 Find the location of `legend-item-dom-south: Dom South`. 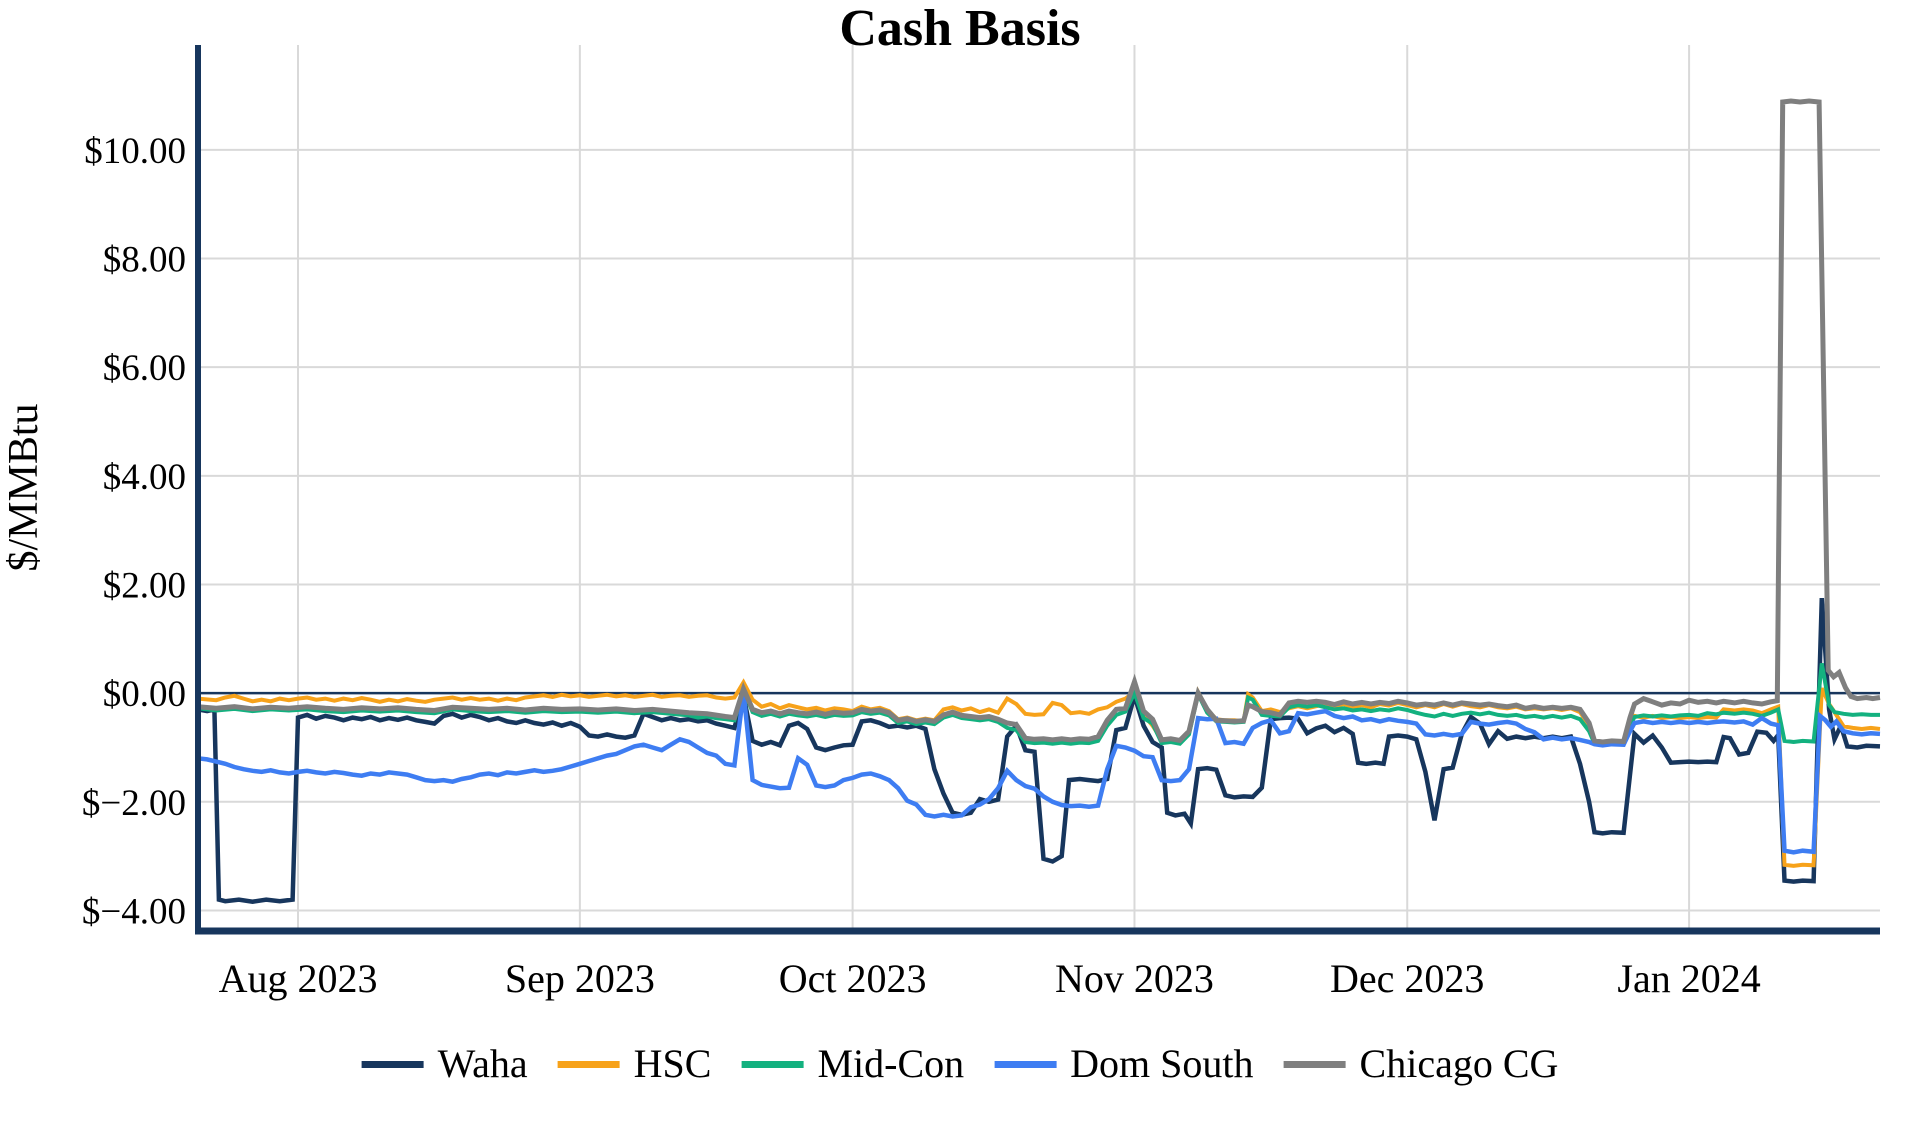

legend-item-dom-south: Dom South is located at coordinates (1124, 1064).